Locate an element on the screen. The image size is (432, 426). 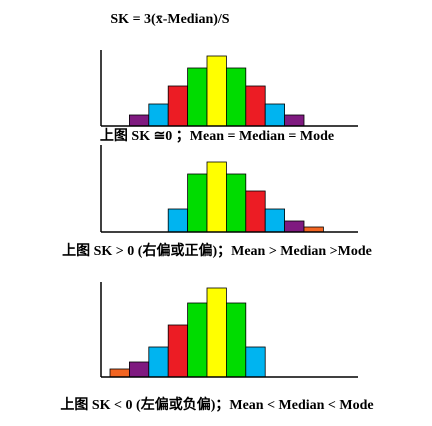
caption: 上图 SK ≅0 ；Mean = Median = Mode is located at coordinates (217, 136).